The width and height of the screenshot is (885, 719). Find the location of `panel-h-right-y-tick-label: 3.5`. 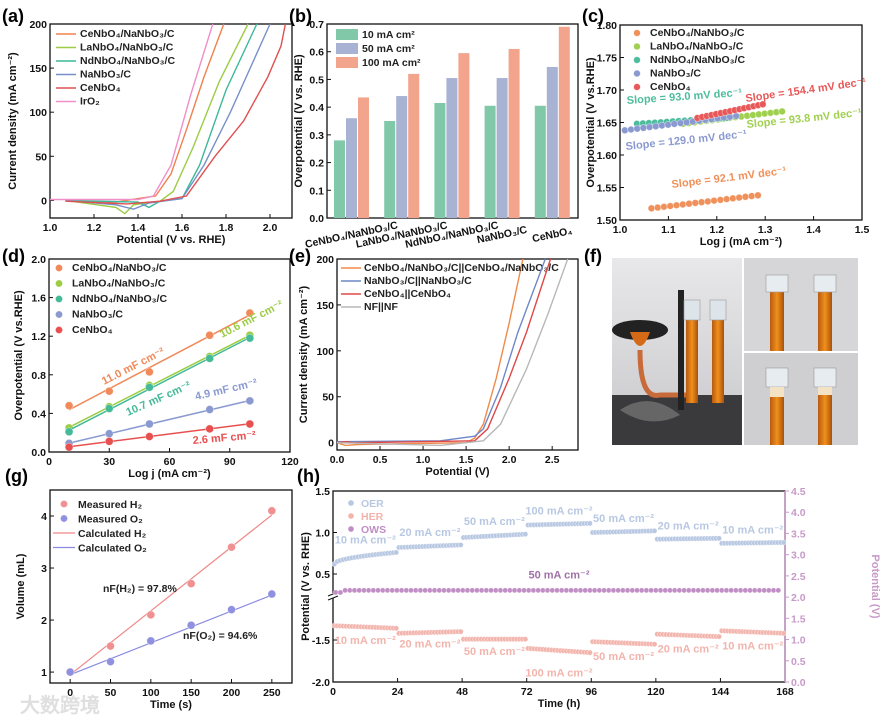

panel-h-right-y-tick-label: 3.5 is located at coordinates (798, 534).